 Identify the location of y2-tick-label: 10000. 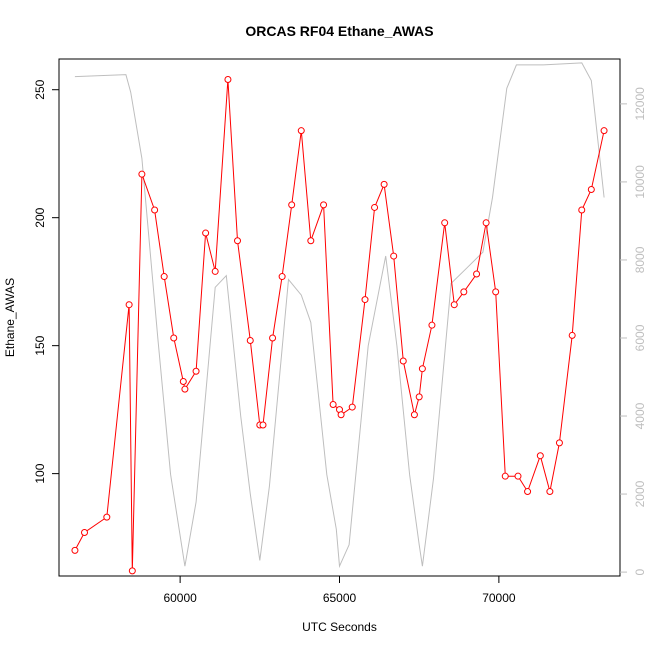
(640, 182).